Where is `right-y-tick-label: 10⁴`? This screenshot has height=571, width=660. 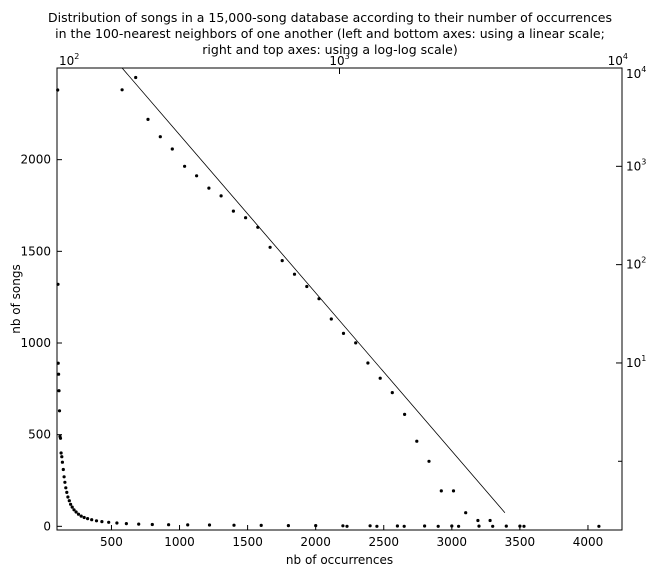 right-y-tick-label: 10⁴ is located at coordinates (636, 73).